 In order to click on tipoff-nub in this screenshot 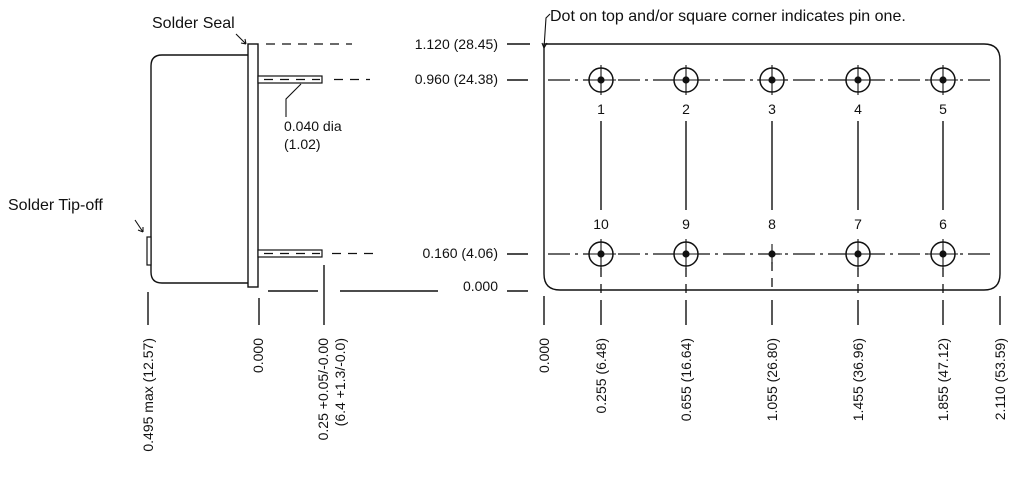, I will do `click(149, 251)`.